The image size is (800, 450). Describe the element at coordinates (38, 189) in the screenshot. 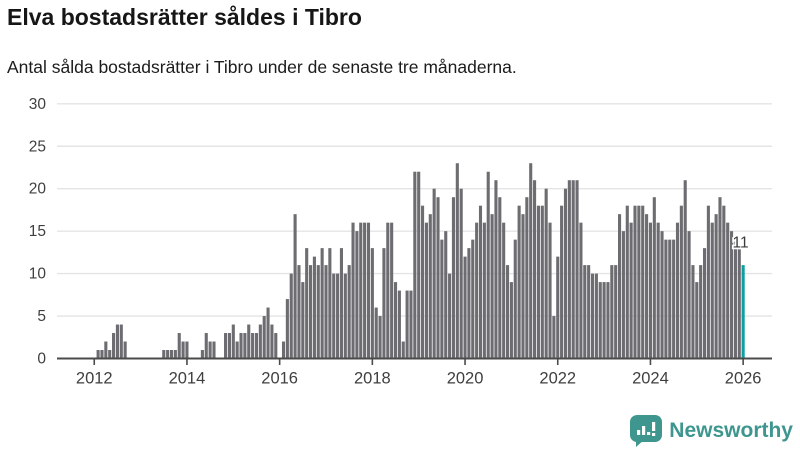

I see `y-axis-tick-label: 20` at that location.